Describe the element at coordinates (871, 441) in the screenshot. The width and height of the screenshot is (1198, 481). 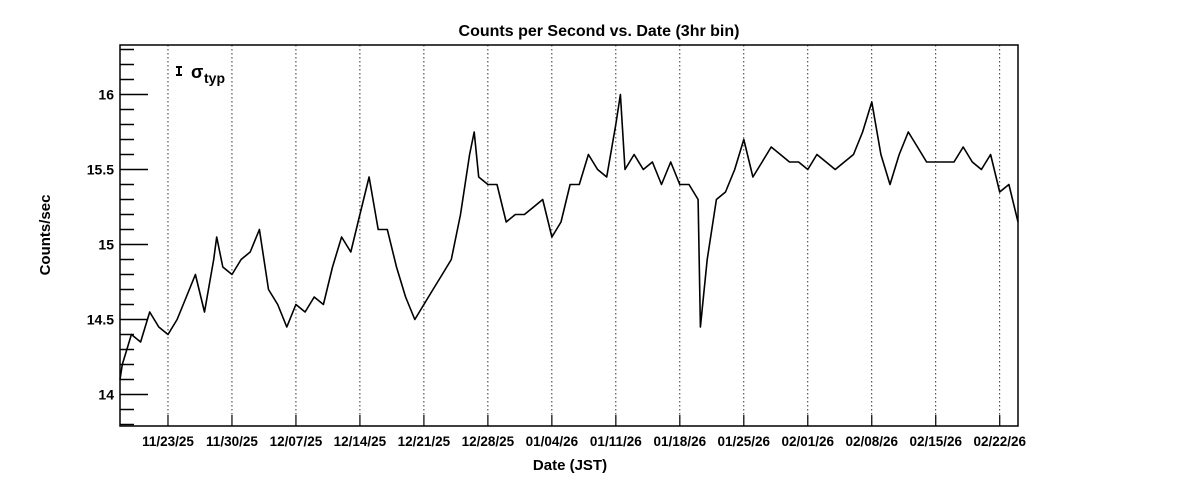
I see `x-tick-label: 02/08/26` at that location.